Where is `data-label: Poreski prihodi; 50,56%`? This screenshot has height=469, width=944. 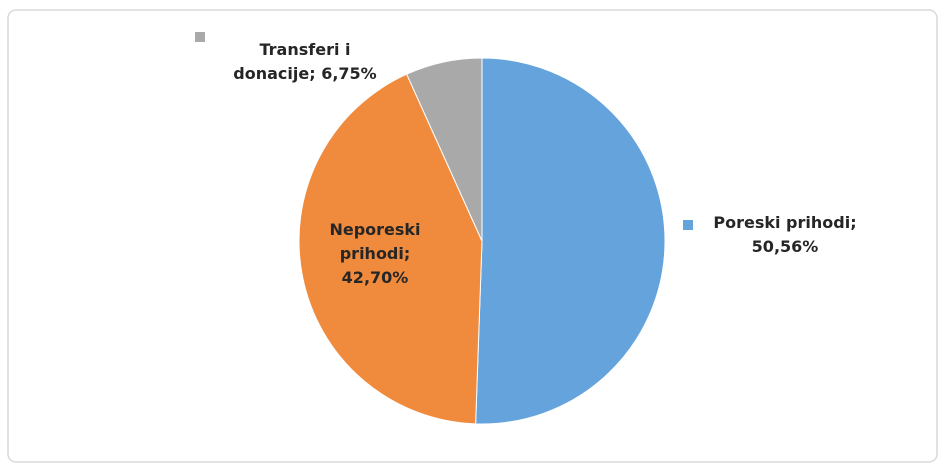
data-label: Poreski prihodi; 50,56% is located at coordinates (785, 235).